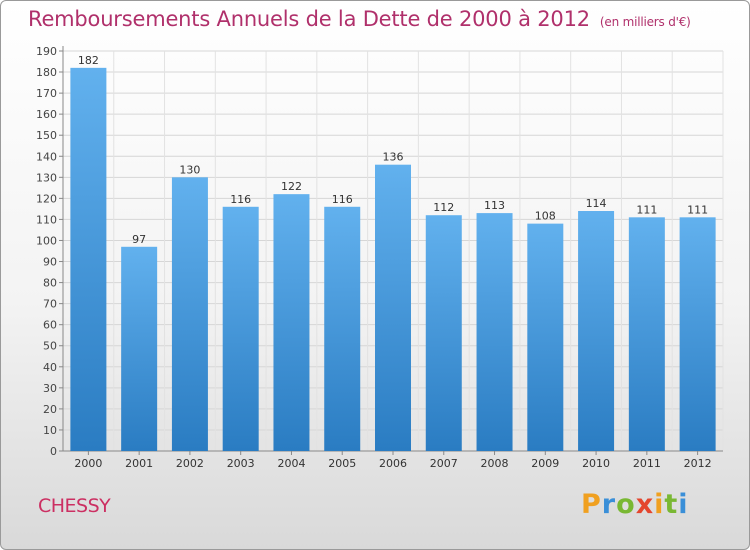 The width and height of the screenshot is (750, 550). I want to click on x-tick-label: 2004, so click(291, 463).